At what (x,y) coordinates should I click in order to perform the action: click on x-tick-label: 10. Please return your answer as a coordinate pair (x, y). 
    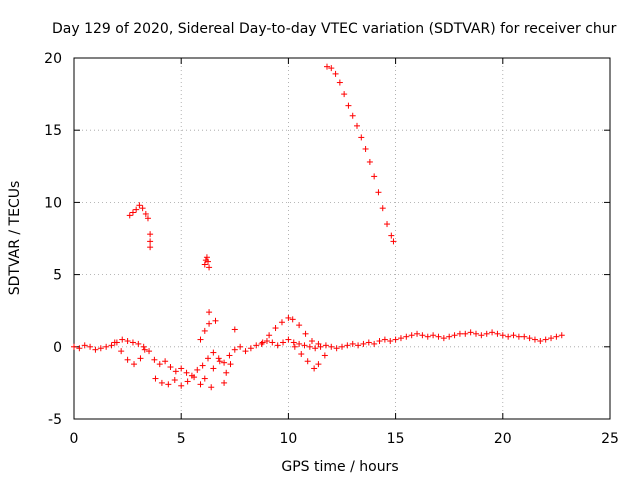
    Looking at the image, I should click on (288, 439).